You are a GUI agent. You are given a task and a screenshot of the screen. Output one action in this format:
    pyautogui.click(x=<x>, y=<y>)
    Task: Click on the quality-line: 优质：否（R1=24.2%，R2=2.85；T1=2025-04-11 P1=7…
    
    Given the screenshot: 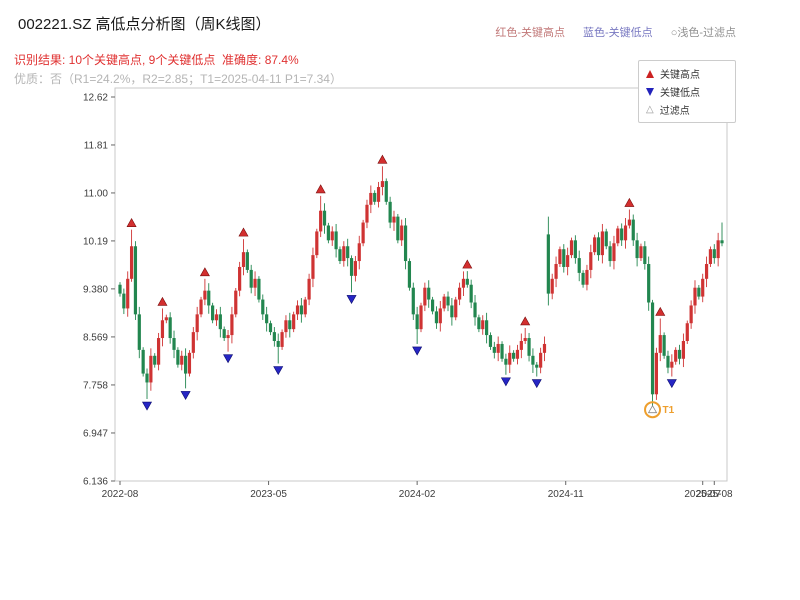 What is the action you would take?
    pyautogui.click(x=178, y=79)
    